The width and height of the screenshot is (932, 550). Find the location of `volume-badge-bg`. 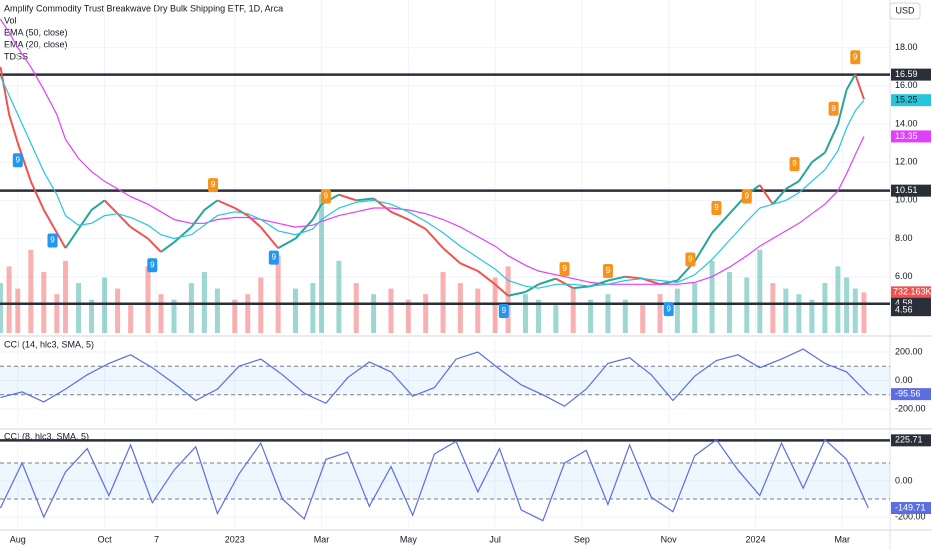

volume-badge-bg is located at coordinates (911, 292).